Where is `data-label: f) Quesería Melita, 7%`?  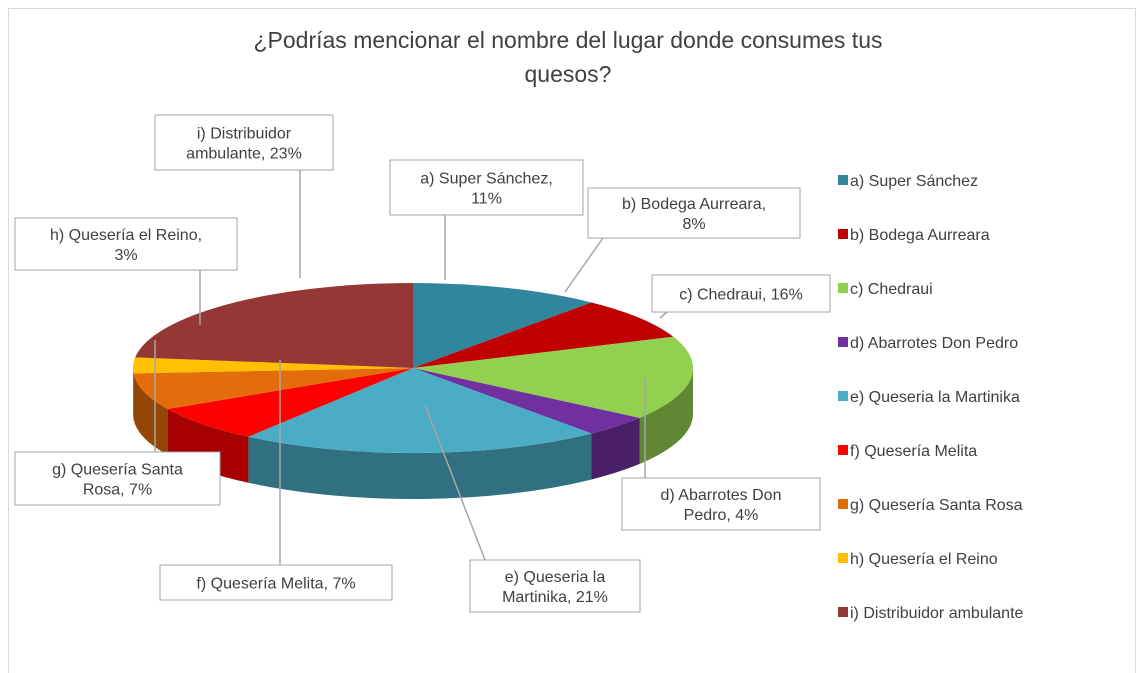 data-label: f) Quesería Melita, 7% is located at coordinates (275, 584).